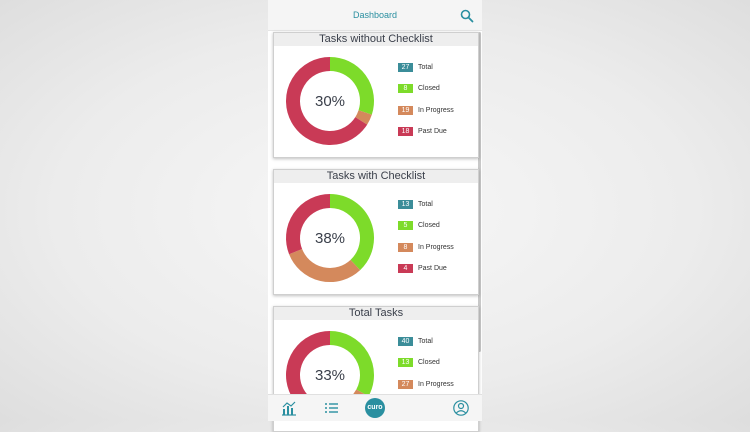 Image resolution: width=750 pixels, height=432 pixels. Describe the element at coordinates (438, 274) in the screenshot. I see `legend-item-past-due: 4 Past Due` at that location.